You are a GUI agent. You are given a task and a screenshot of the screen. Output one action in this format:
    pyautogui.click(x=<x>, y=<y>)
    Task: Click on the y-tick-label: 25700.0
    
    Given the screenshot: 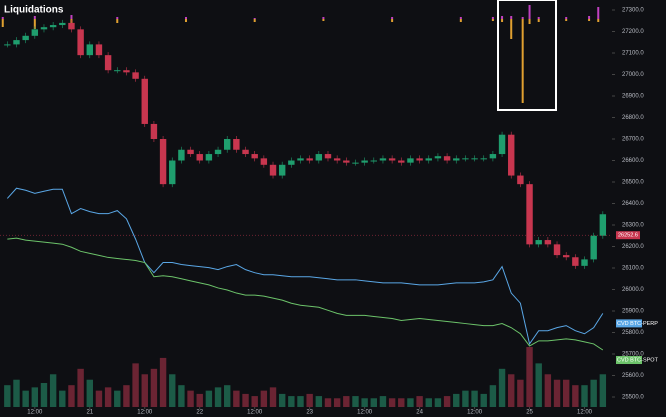 What is the action you would take?
    pyautogui.click(x=633, y=355)
    